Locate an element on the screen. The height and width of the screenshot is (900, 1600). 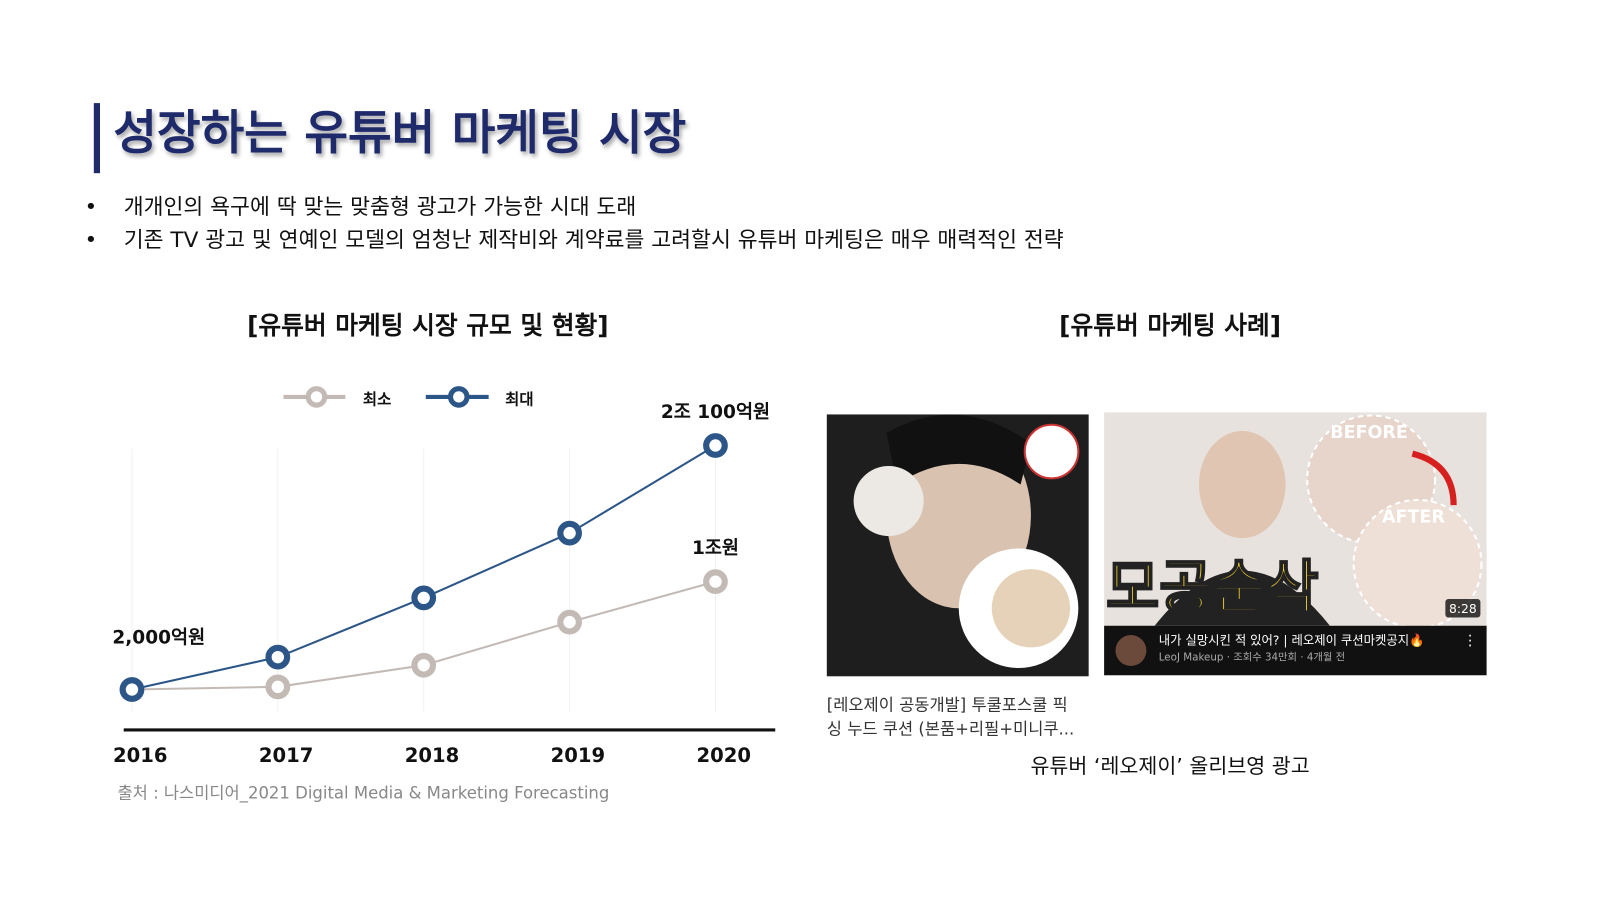
slide-title: 성장하는 유튜버 마케팅 시장 is located at coordinates (399, 133).